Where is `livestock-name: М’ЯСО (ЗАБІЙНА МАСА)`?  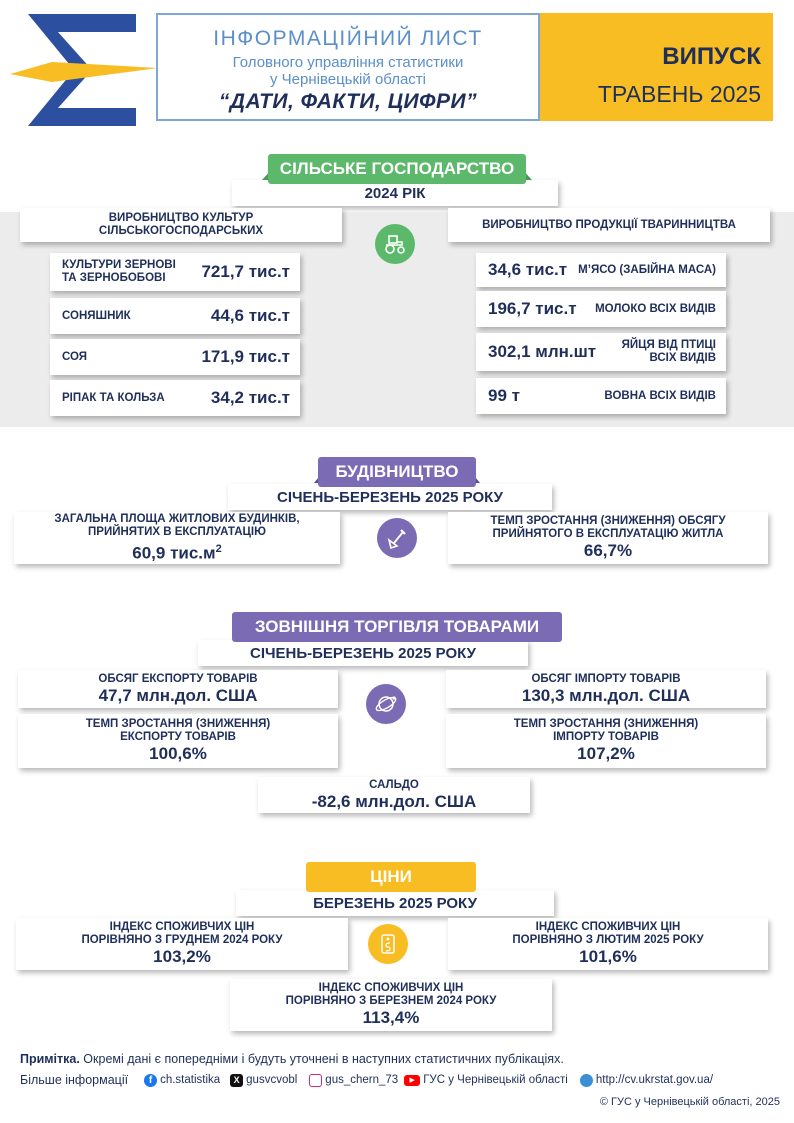
livestock-name: М’ЯСО (ЗАБІЙНА МАСА) is located at coordinates (647, 269).